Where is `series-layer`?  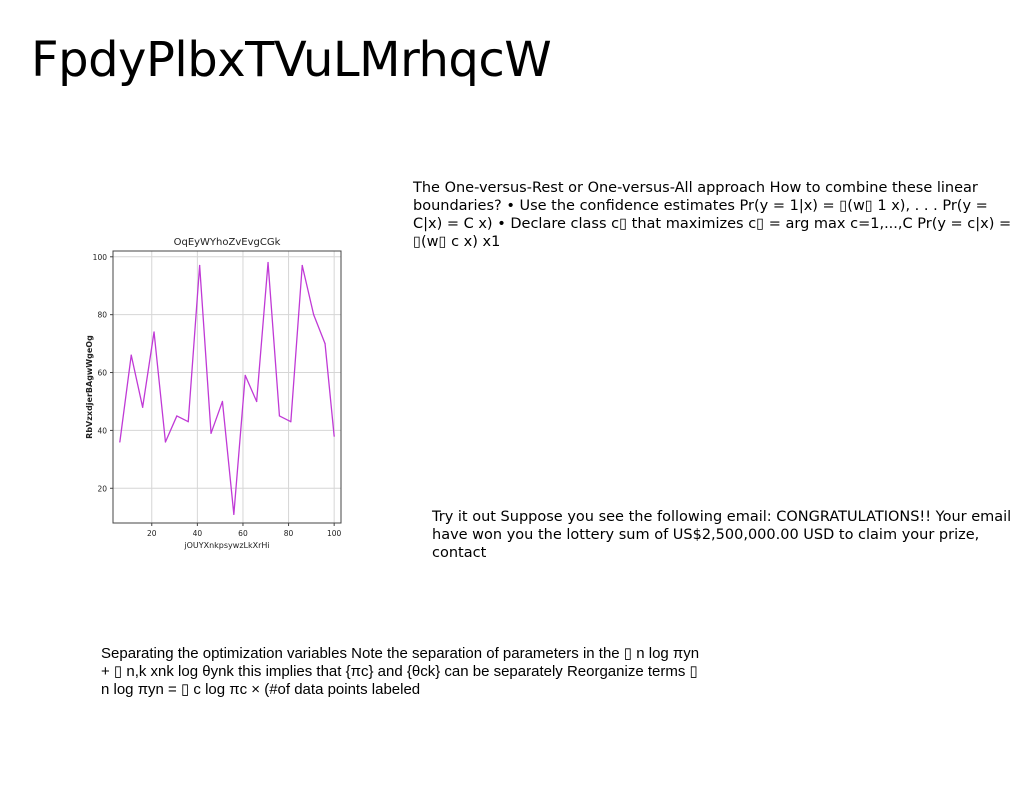
series-layer is located at coordinates (227, 388).